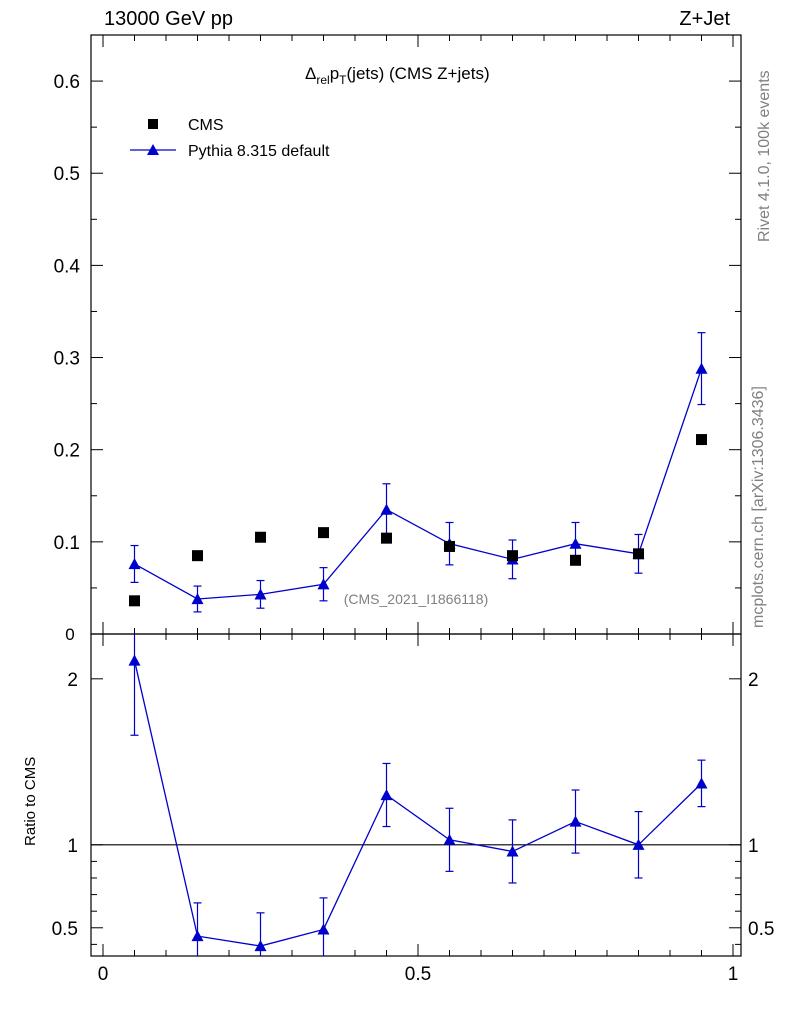 The image size is (786, 1024). What do you see at coordinates (322, 80) in the screenshot?
I see `title-rel-subscript: rel` at bounding box center [322, 80].